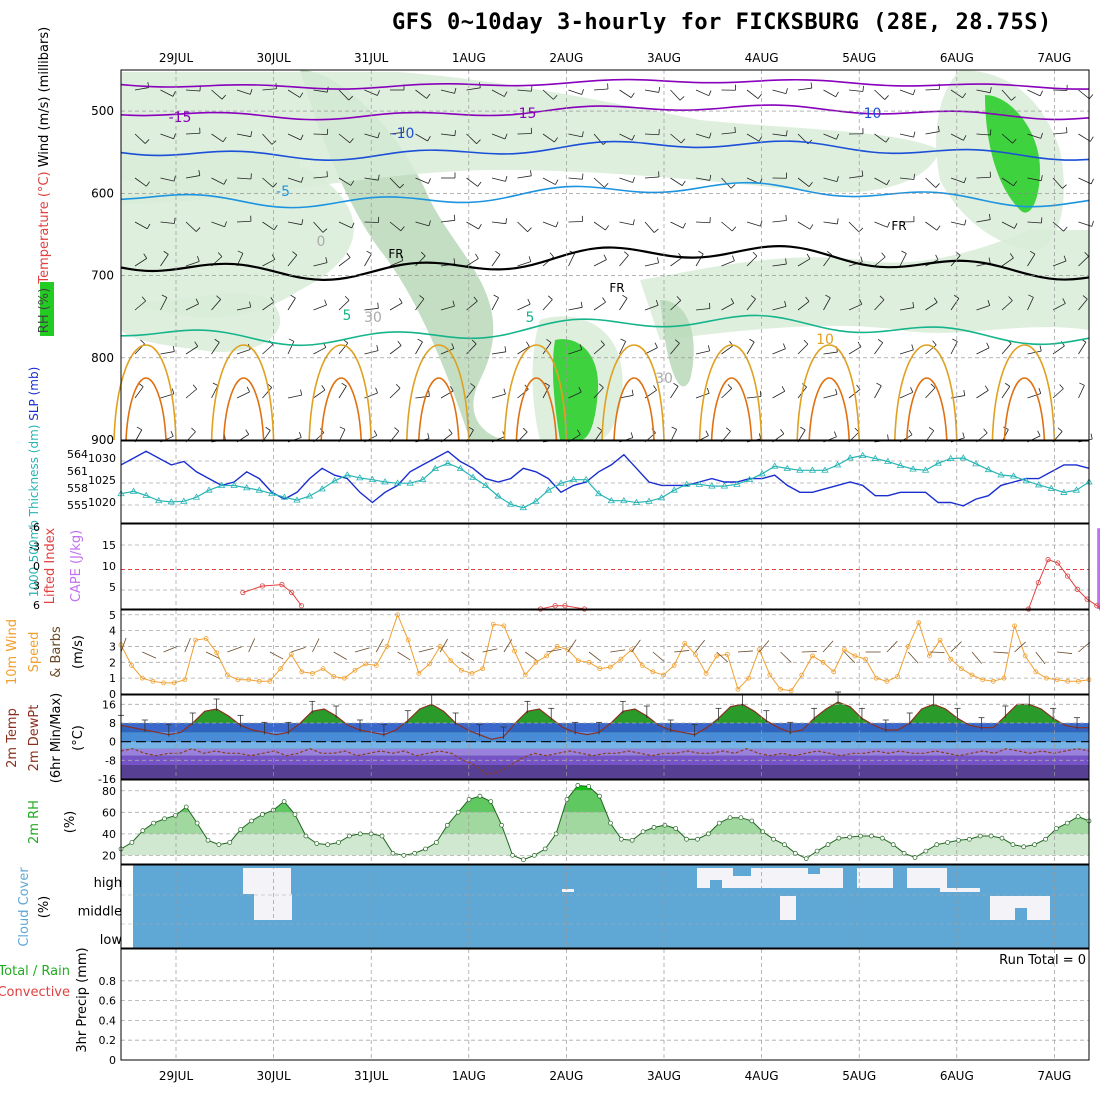 The image size is (1100, 1100). What do you see at coordinates (373, 318) in the screenshot?
I see `contour-label-11: 30` at bounding box center [373, 318].